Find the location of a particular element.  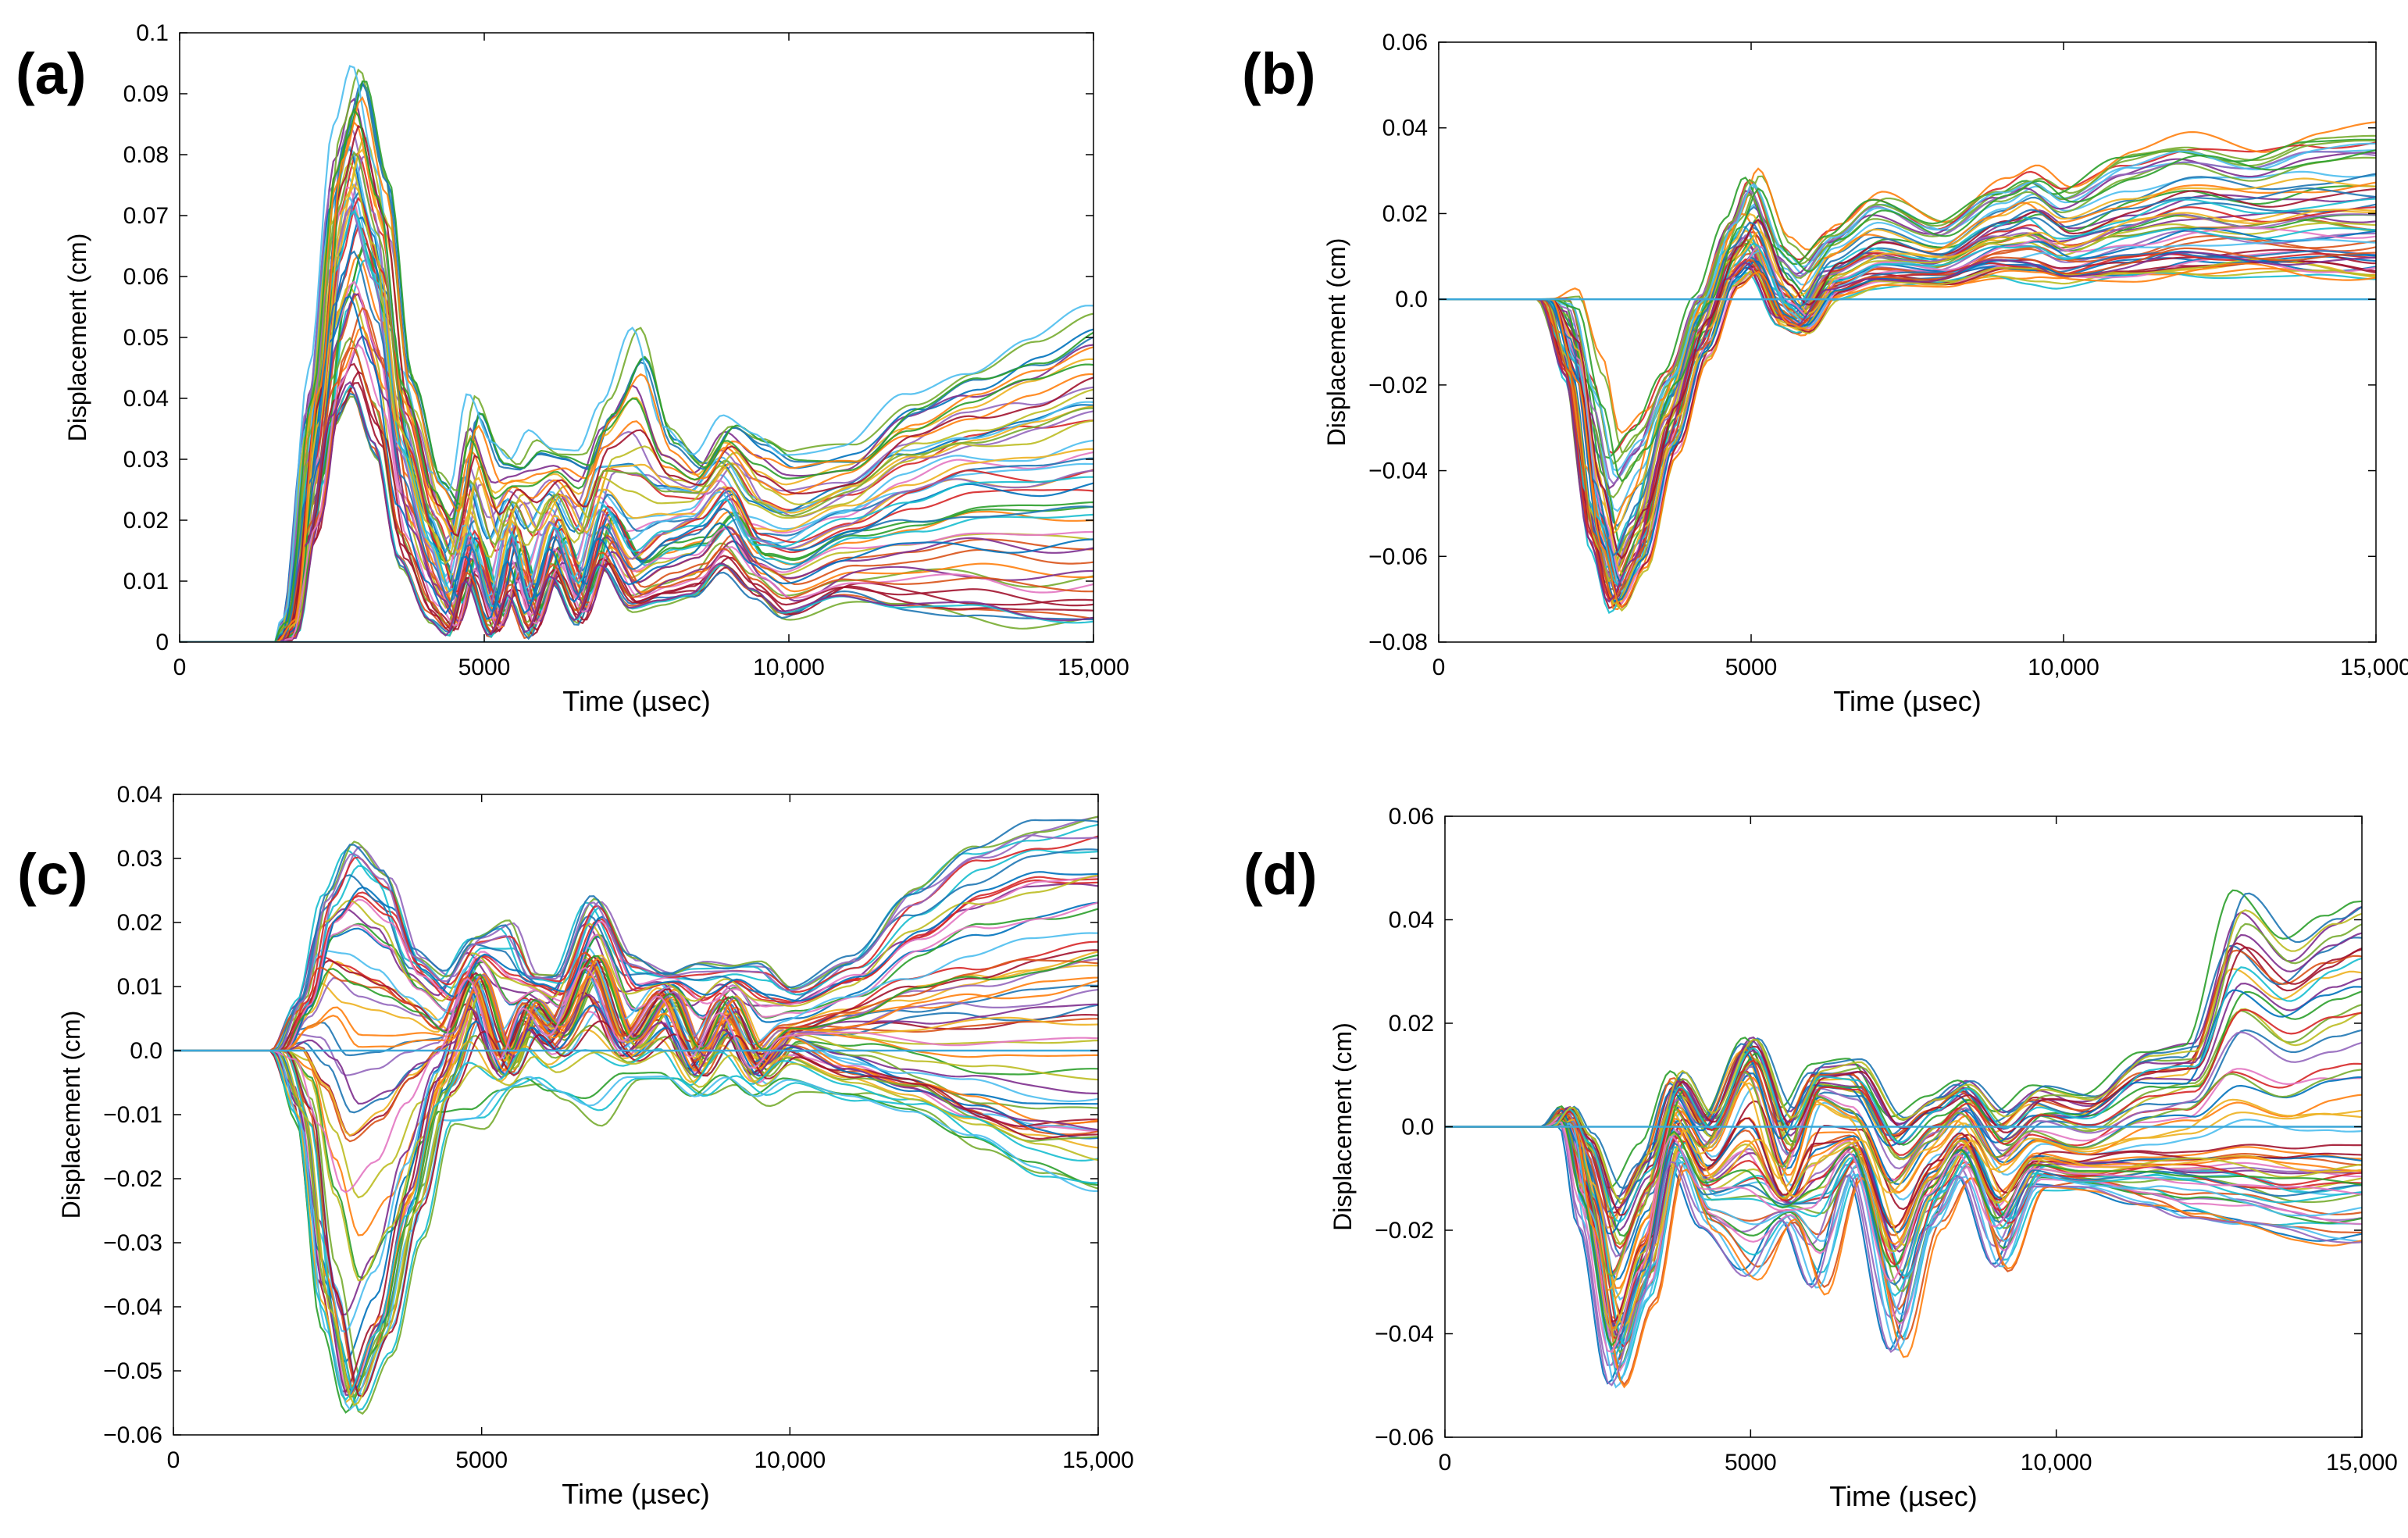

y-tick-label: 0.09 is located at coordinates (146, 94).